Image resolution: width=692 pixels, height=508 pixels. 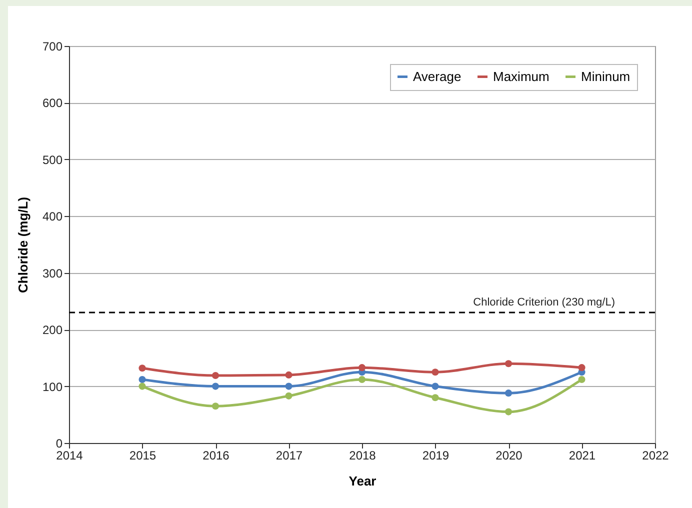 What do you see at coordinates (605, 76) in the screenshot?
I see `legend-label: Mininum` at bounding box center [605, 76].